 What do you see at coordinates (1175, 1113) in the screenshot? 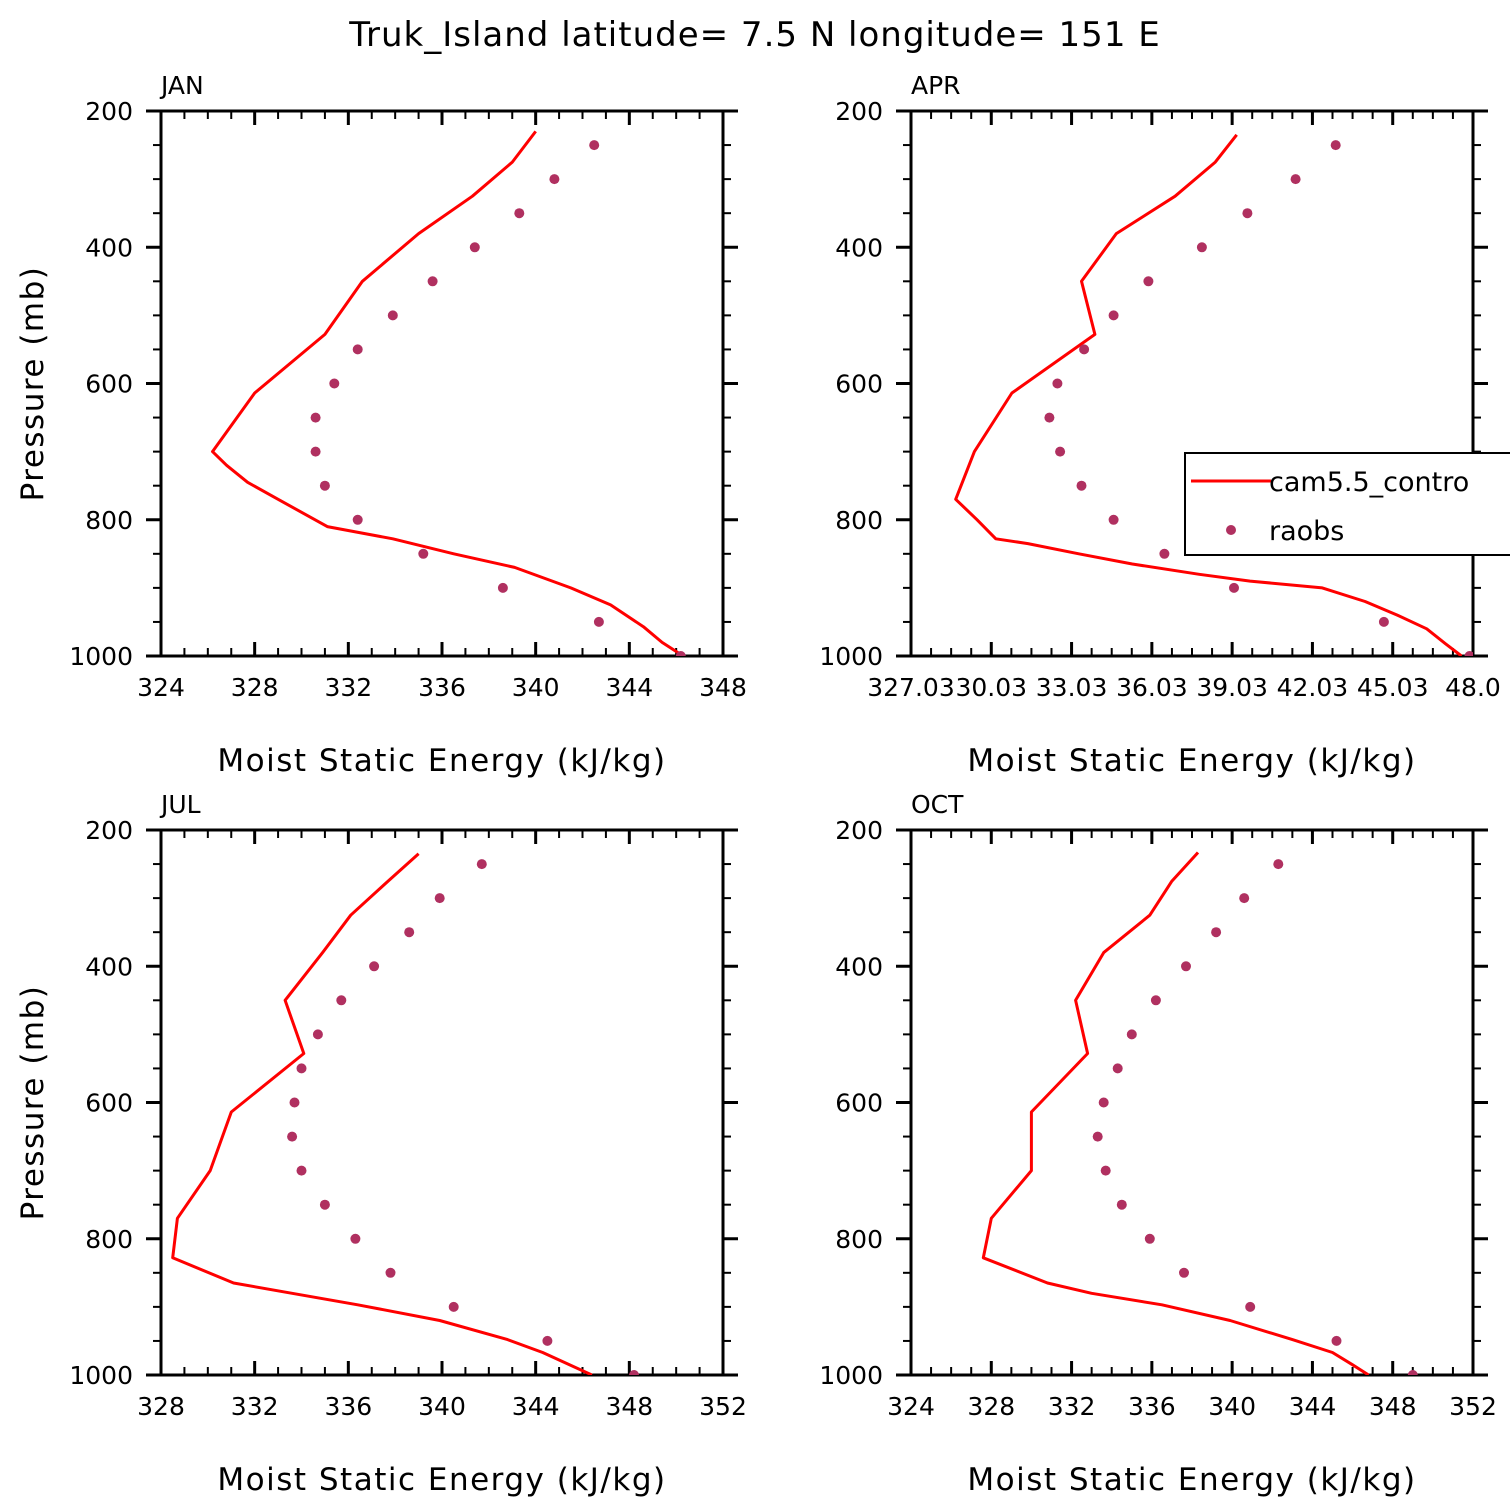
I see `series-line-cam5.5_control` at bounding box center [1175, 1113].